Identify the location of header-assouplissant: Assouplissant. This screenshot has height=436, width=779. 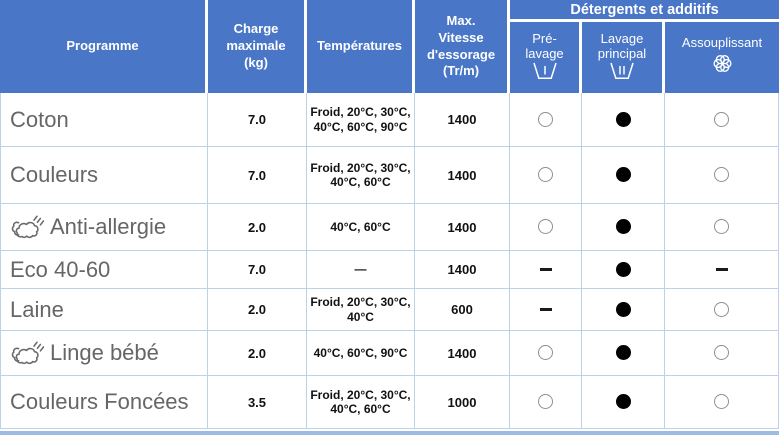
(722, 57).